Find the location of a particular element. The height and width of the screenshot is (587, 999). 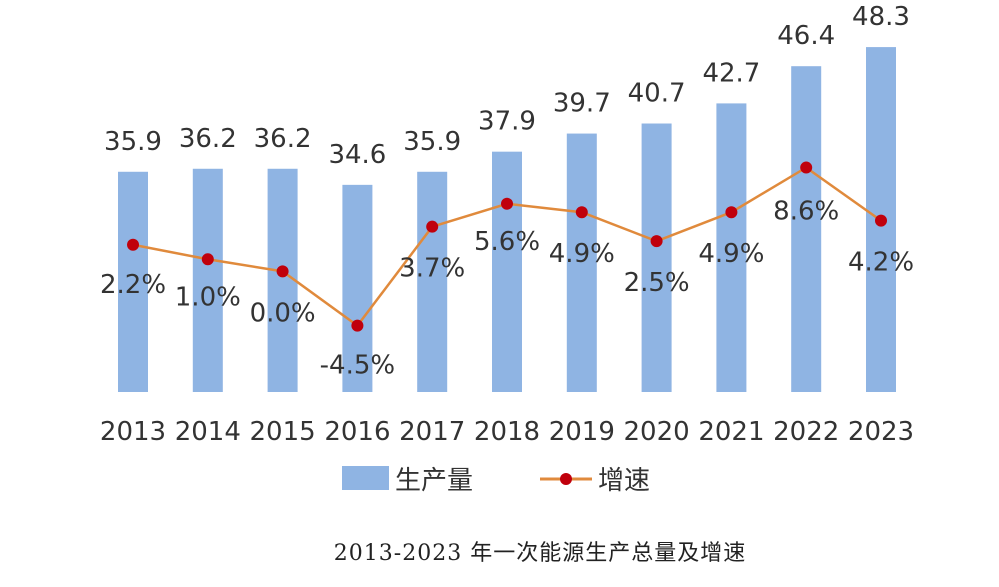

x-tick-label: 2019 is located at coordinates (582, 432).